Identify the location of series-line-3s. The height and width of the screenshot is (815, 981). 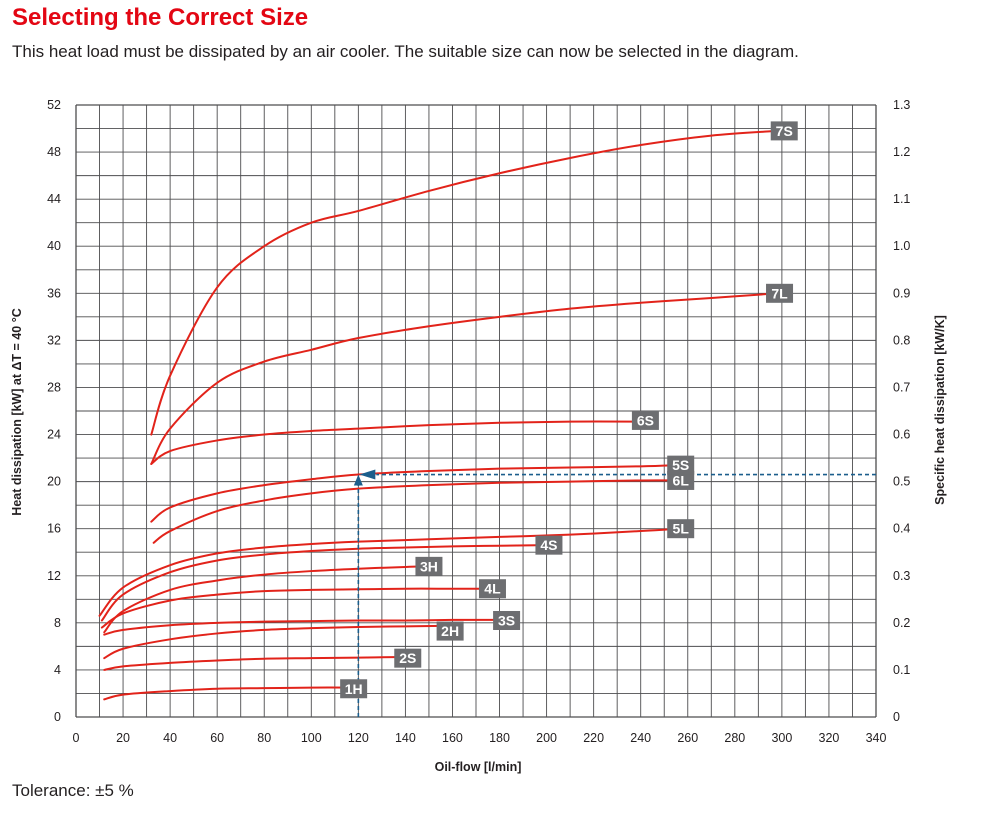
(302, 627).